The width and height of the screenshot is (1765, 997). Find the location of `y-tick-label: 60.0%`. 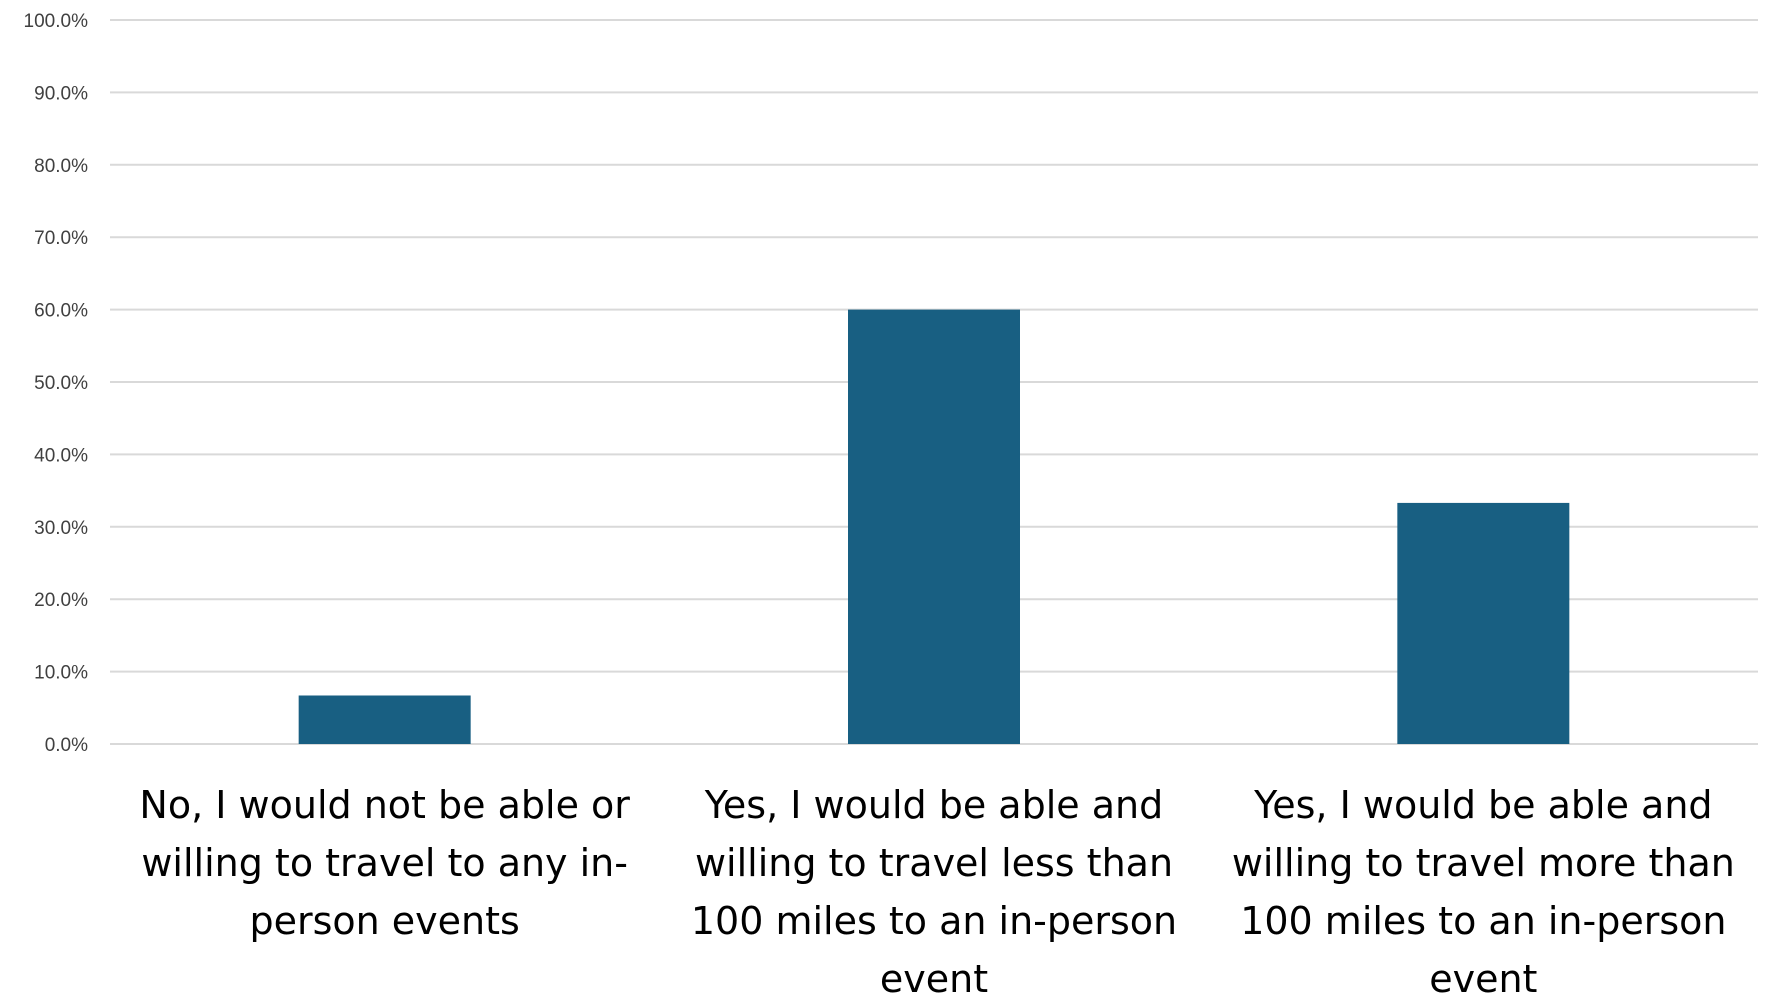

y-tick-label: 60.0% is located at coordinates (61, 311).